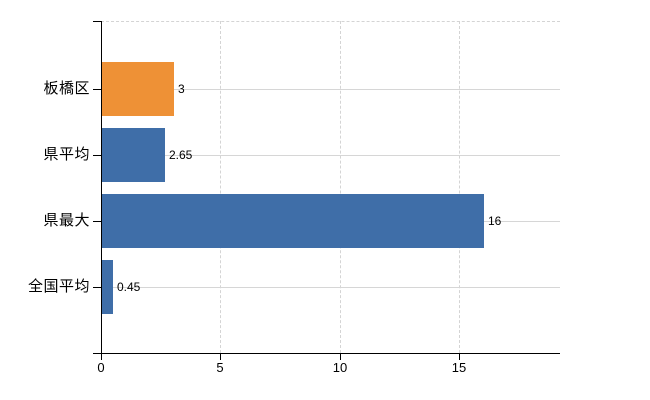 Image resolution: width=650 pixels, height=400 pixels. What do you see at coordinates (58, 286) in the screenshot?
I see `category-label: 全国平均` at bounding box center [58, 286].